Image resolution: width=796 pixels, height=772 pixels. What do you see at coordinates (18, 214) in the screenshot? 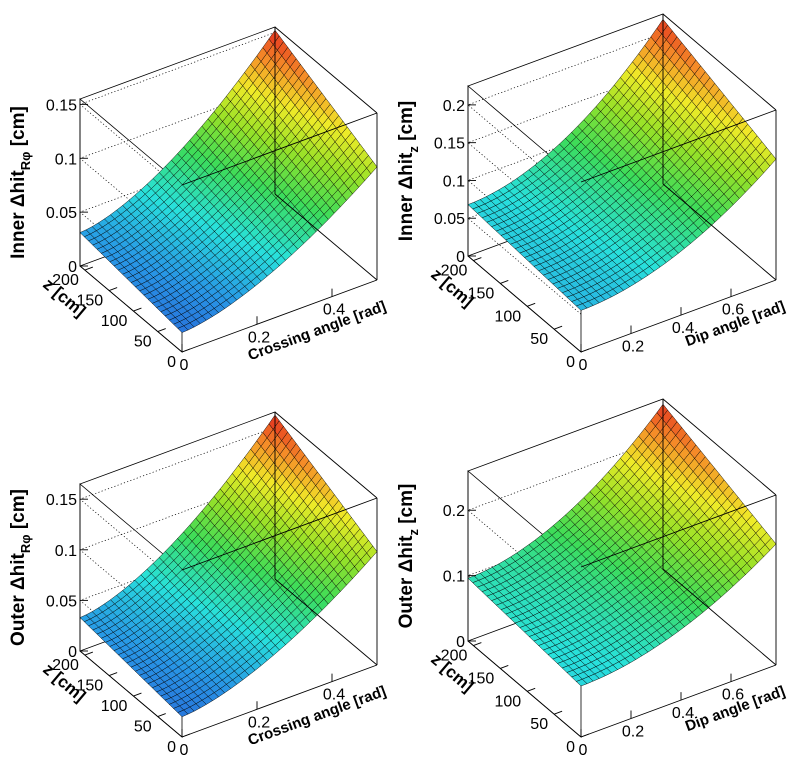
I see `z-title-main: Inner Δhit` at bounding box center [18, 214].